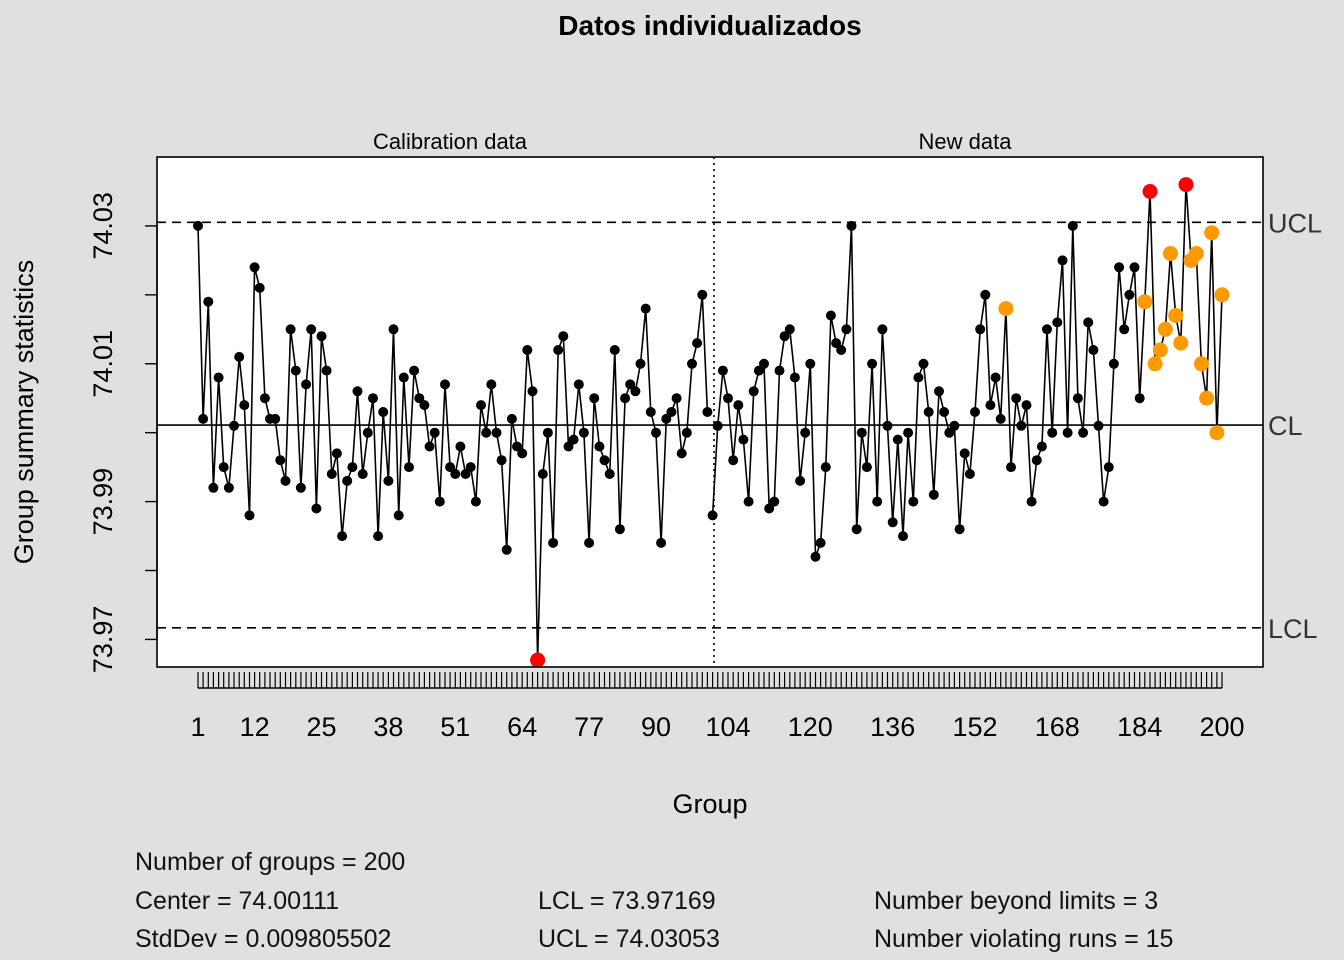  Describe the element at coordinates (321, 727) in the screenshot. I see `x-tick-label: 25` at that location.